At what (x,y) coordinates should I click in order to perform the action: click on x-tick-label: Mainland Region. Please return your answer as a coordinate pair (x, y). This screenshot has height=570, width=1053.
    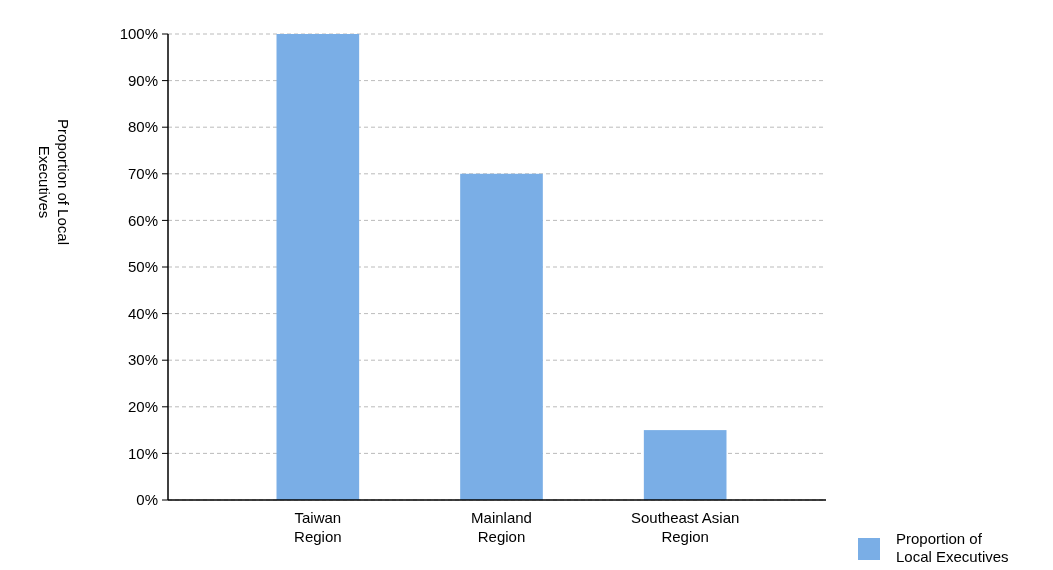
    Looking at the image, I should click on (501, 527).